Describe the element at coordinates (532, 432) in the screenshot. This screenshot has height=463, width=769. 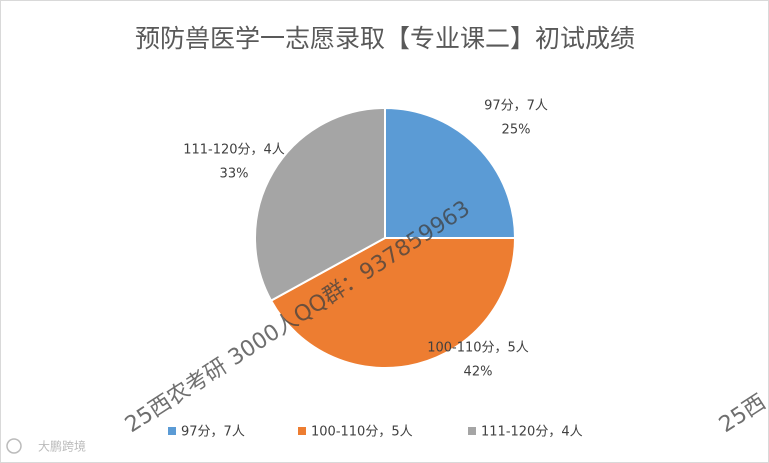
I see `legend-label: 111-120分，4人` at that location.